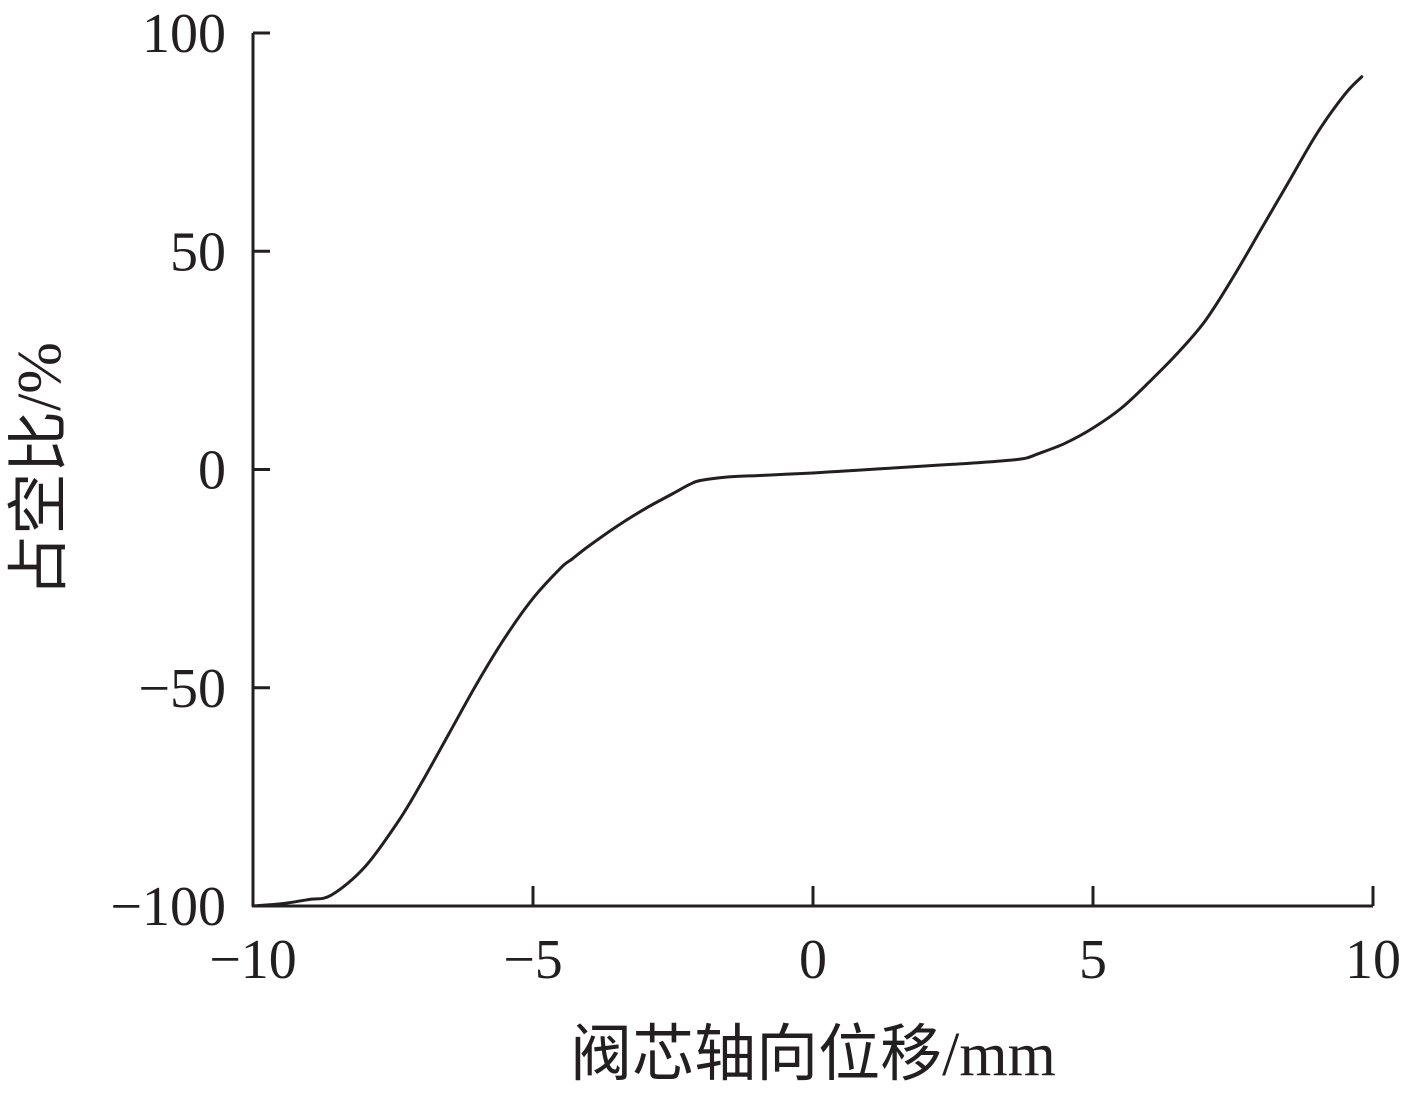 The height and width of the screenshot is (1097, 1409). What do you see at coordinates (198, 252) in the screenshot?
I see `y-tick-label: 50` at bounding box center [198, 252].